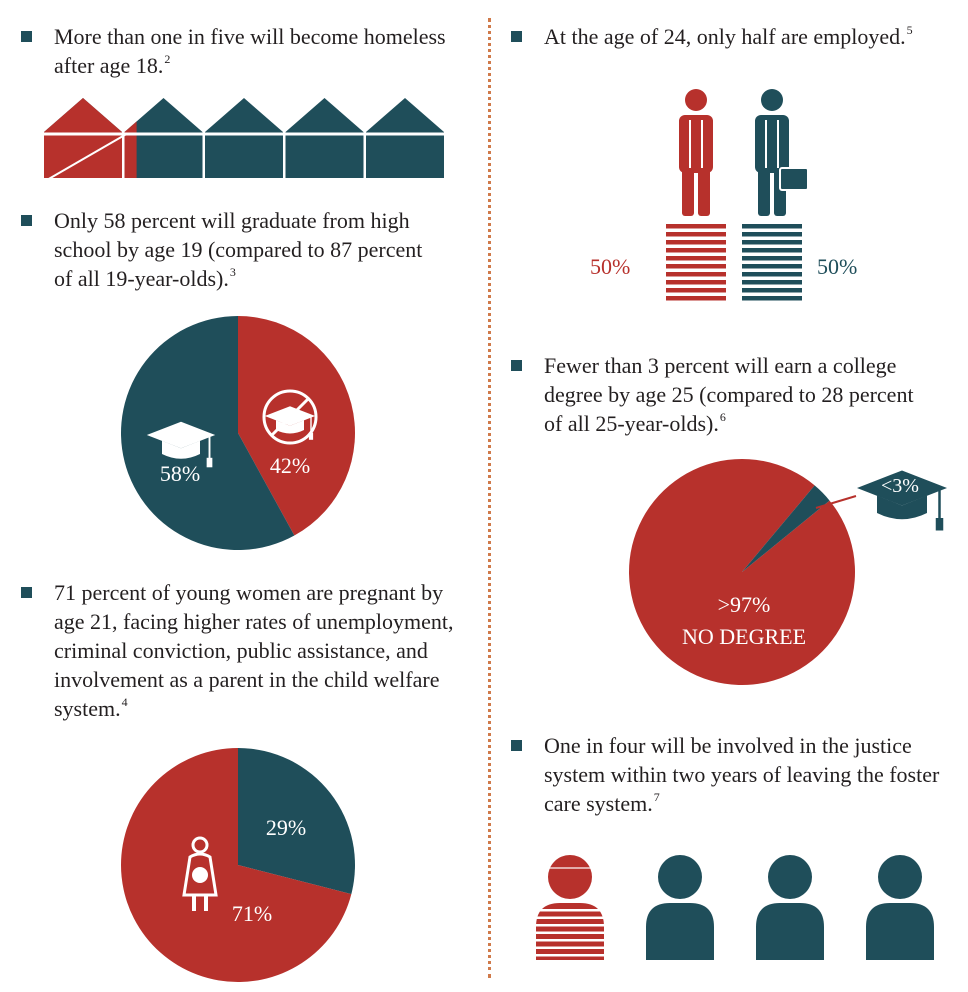 The image size is (968, 992). What do you see at coordinates (772, 262) in the screenshot?
I see `pedestal-employed` at bounding box center [772, 262].